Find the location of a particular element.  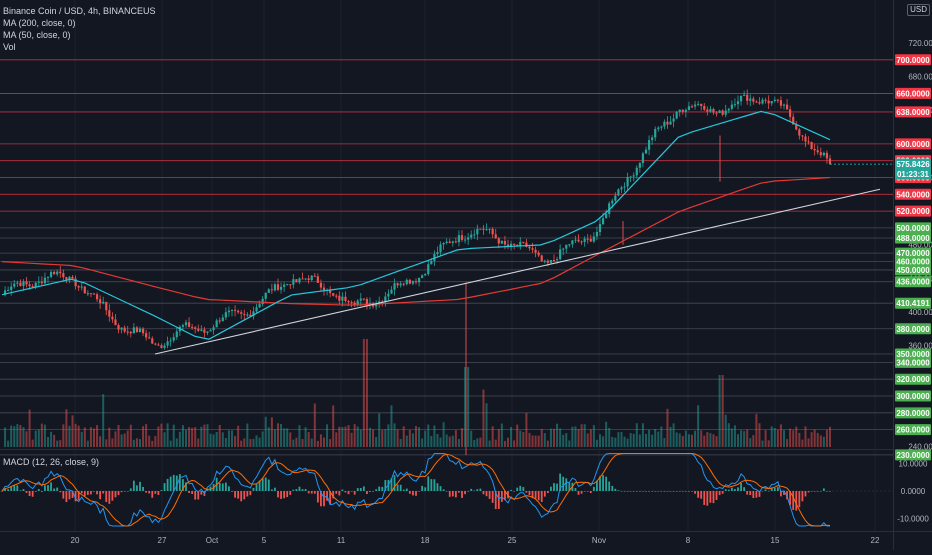

resistance-price-tag-bg is located at coordinates (913, 194).